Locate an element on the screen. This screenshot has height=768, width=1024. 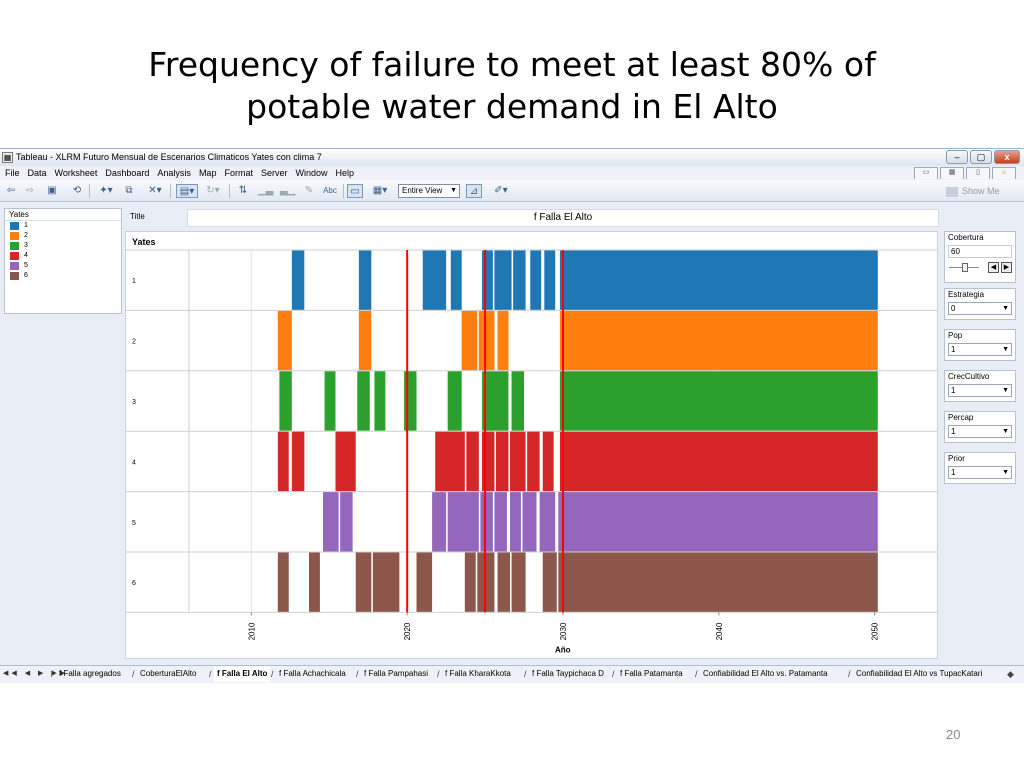
percap-filter: Percap 1 ▼ is located at coordinates (980, 427).